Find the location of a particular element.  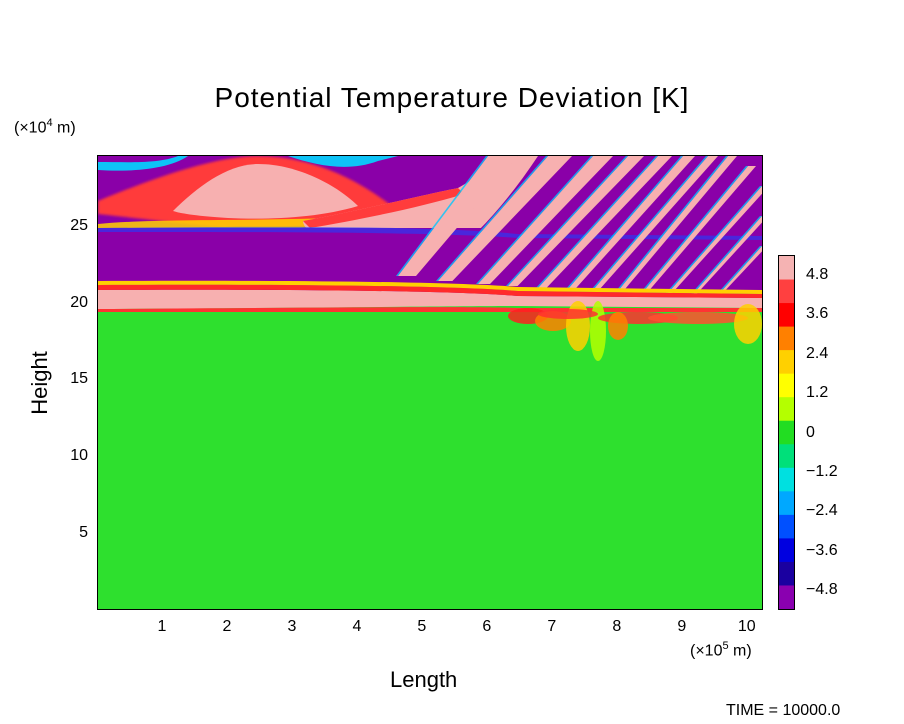

y-tick-label: 5 is located at coordinates (83, 533).